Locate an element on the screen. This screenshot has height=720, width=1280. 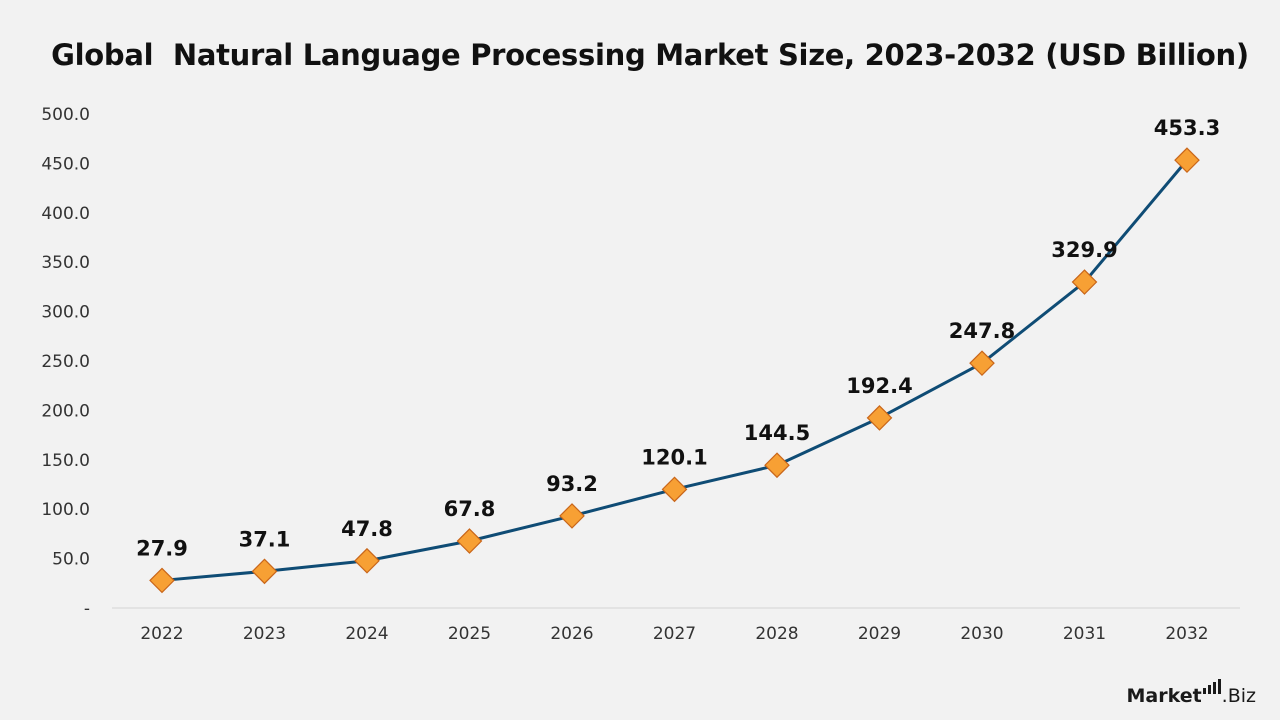
x-tick-label: 2032 is located at coordinates (1186, 634).